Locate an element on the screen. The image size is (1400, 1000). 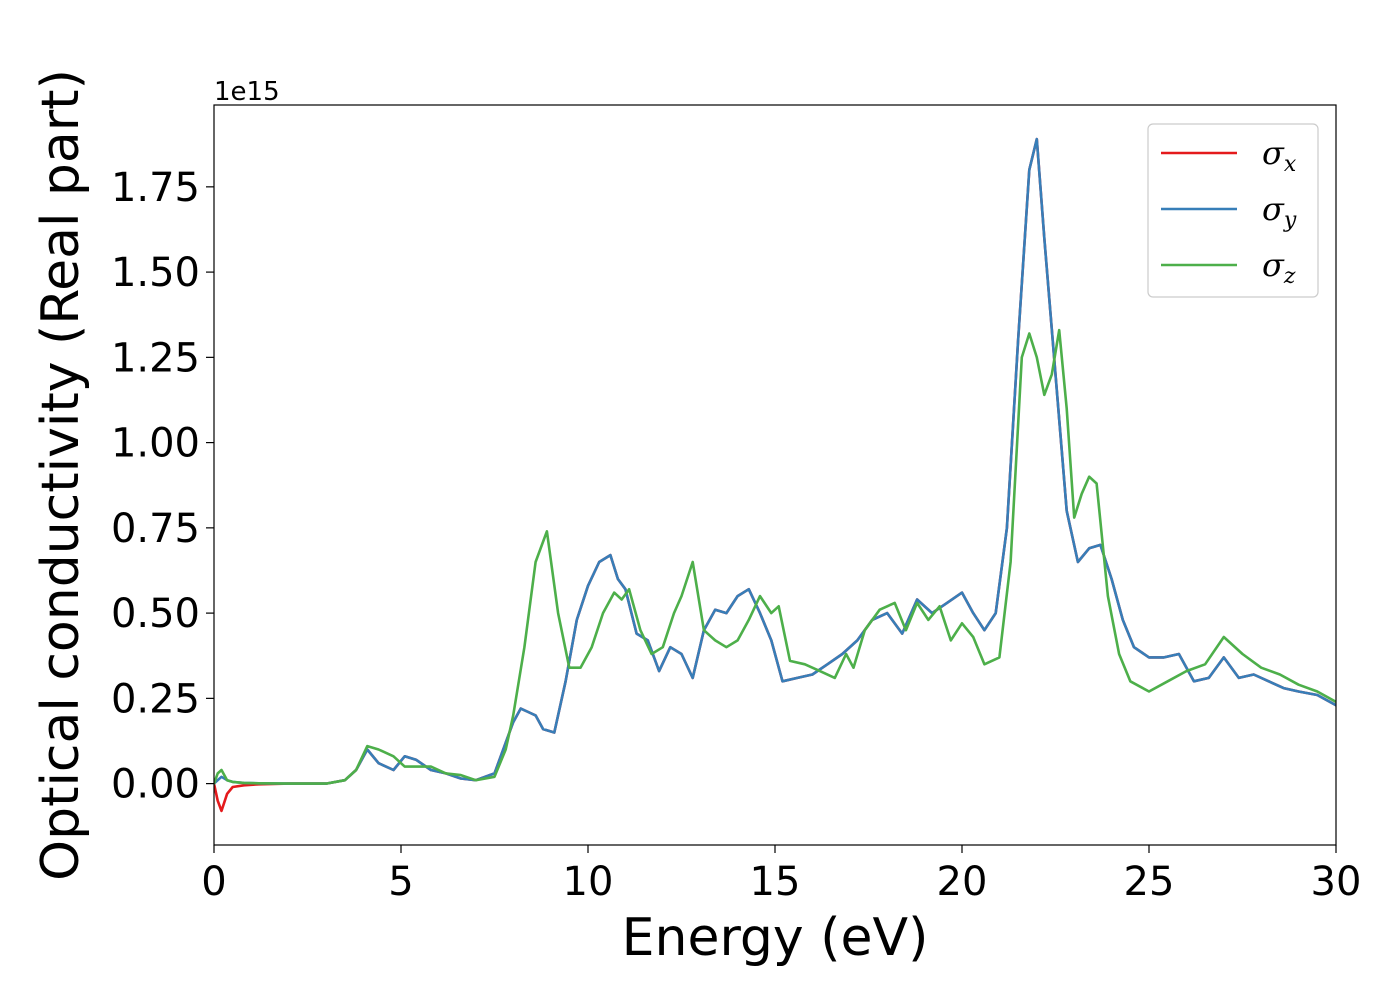
legend: σx σy σz is located at coordinates (1233, 210).